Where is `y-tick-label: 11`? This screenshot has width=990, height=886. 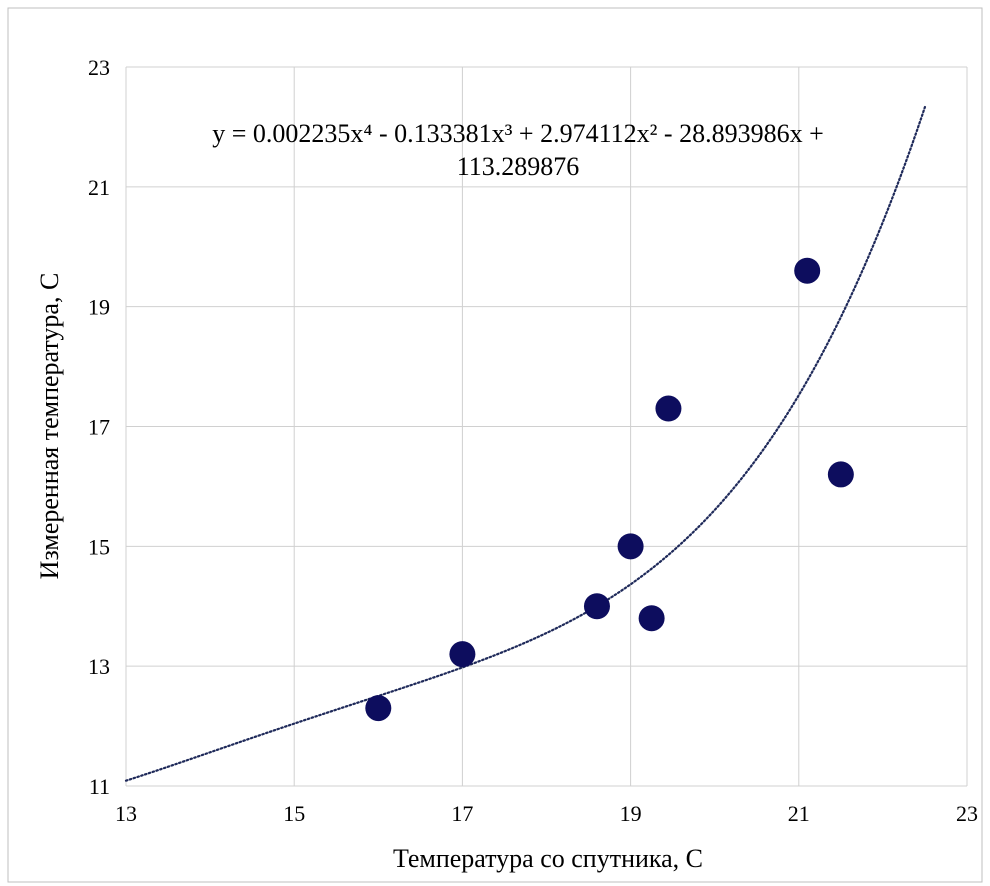
y-tick-label: 11 is located at coordinates (99, 786).